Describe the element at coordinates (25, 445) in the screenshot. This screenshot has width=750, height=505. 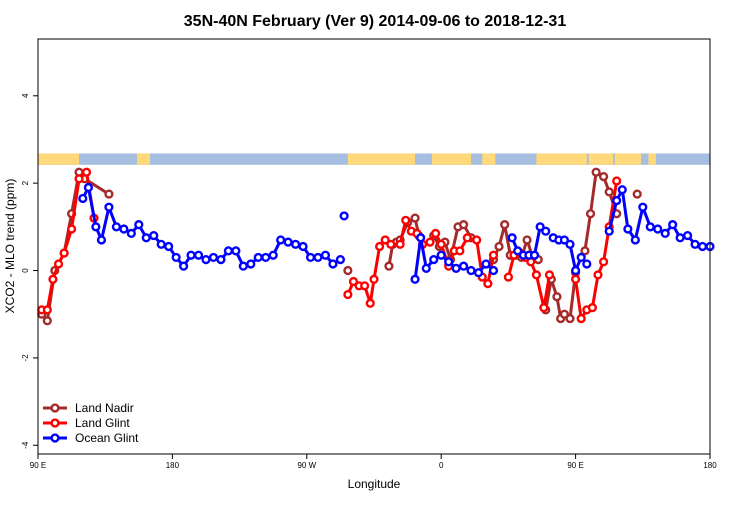
I see `y-tick-label: -4` at that location.